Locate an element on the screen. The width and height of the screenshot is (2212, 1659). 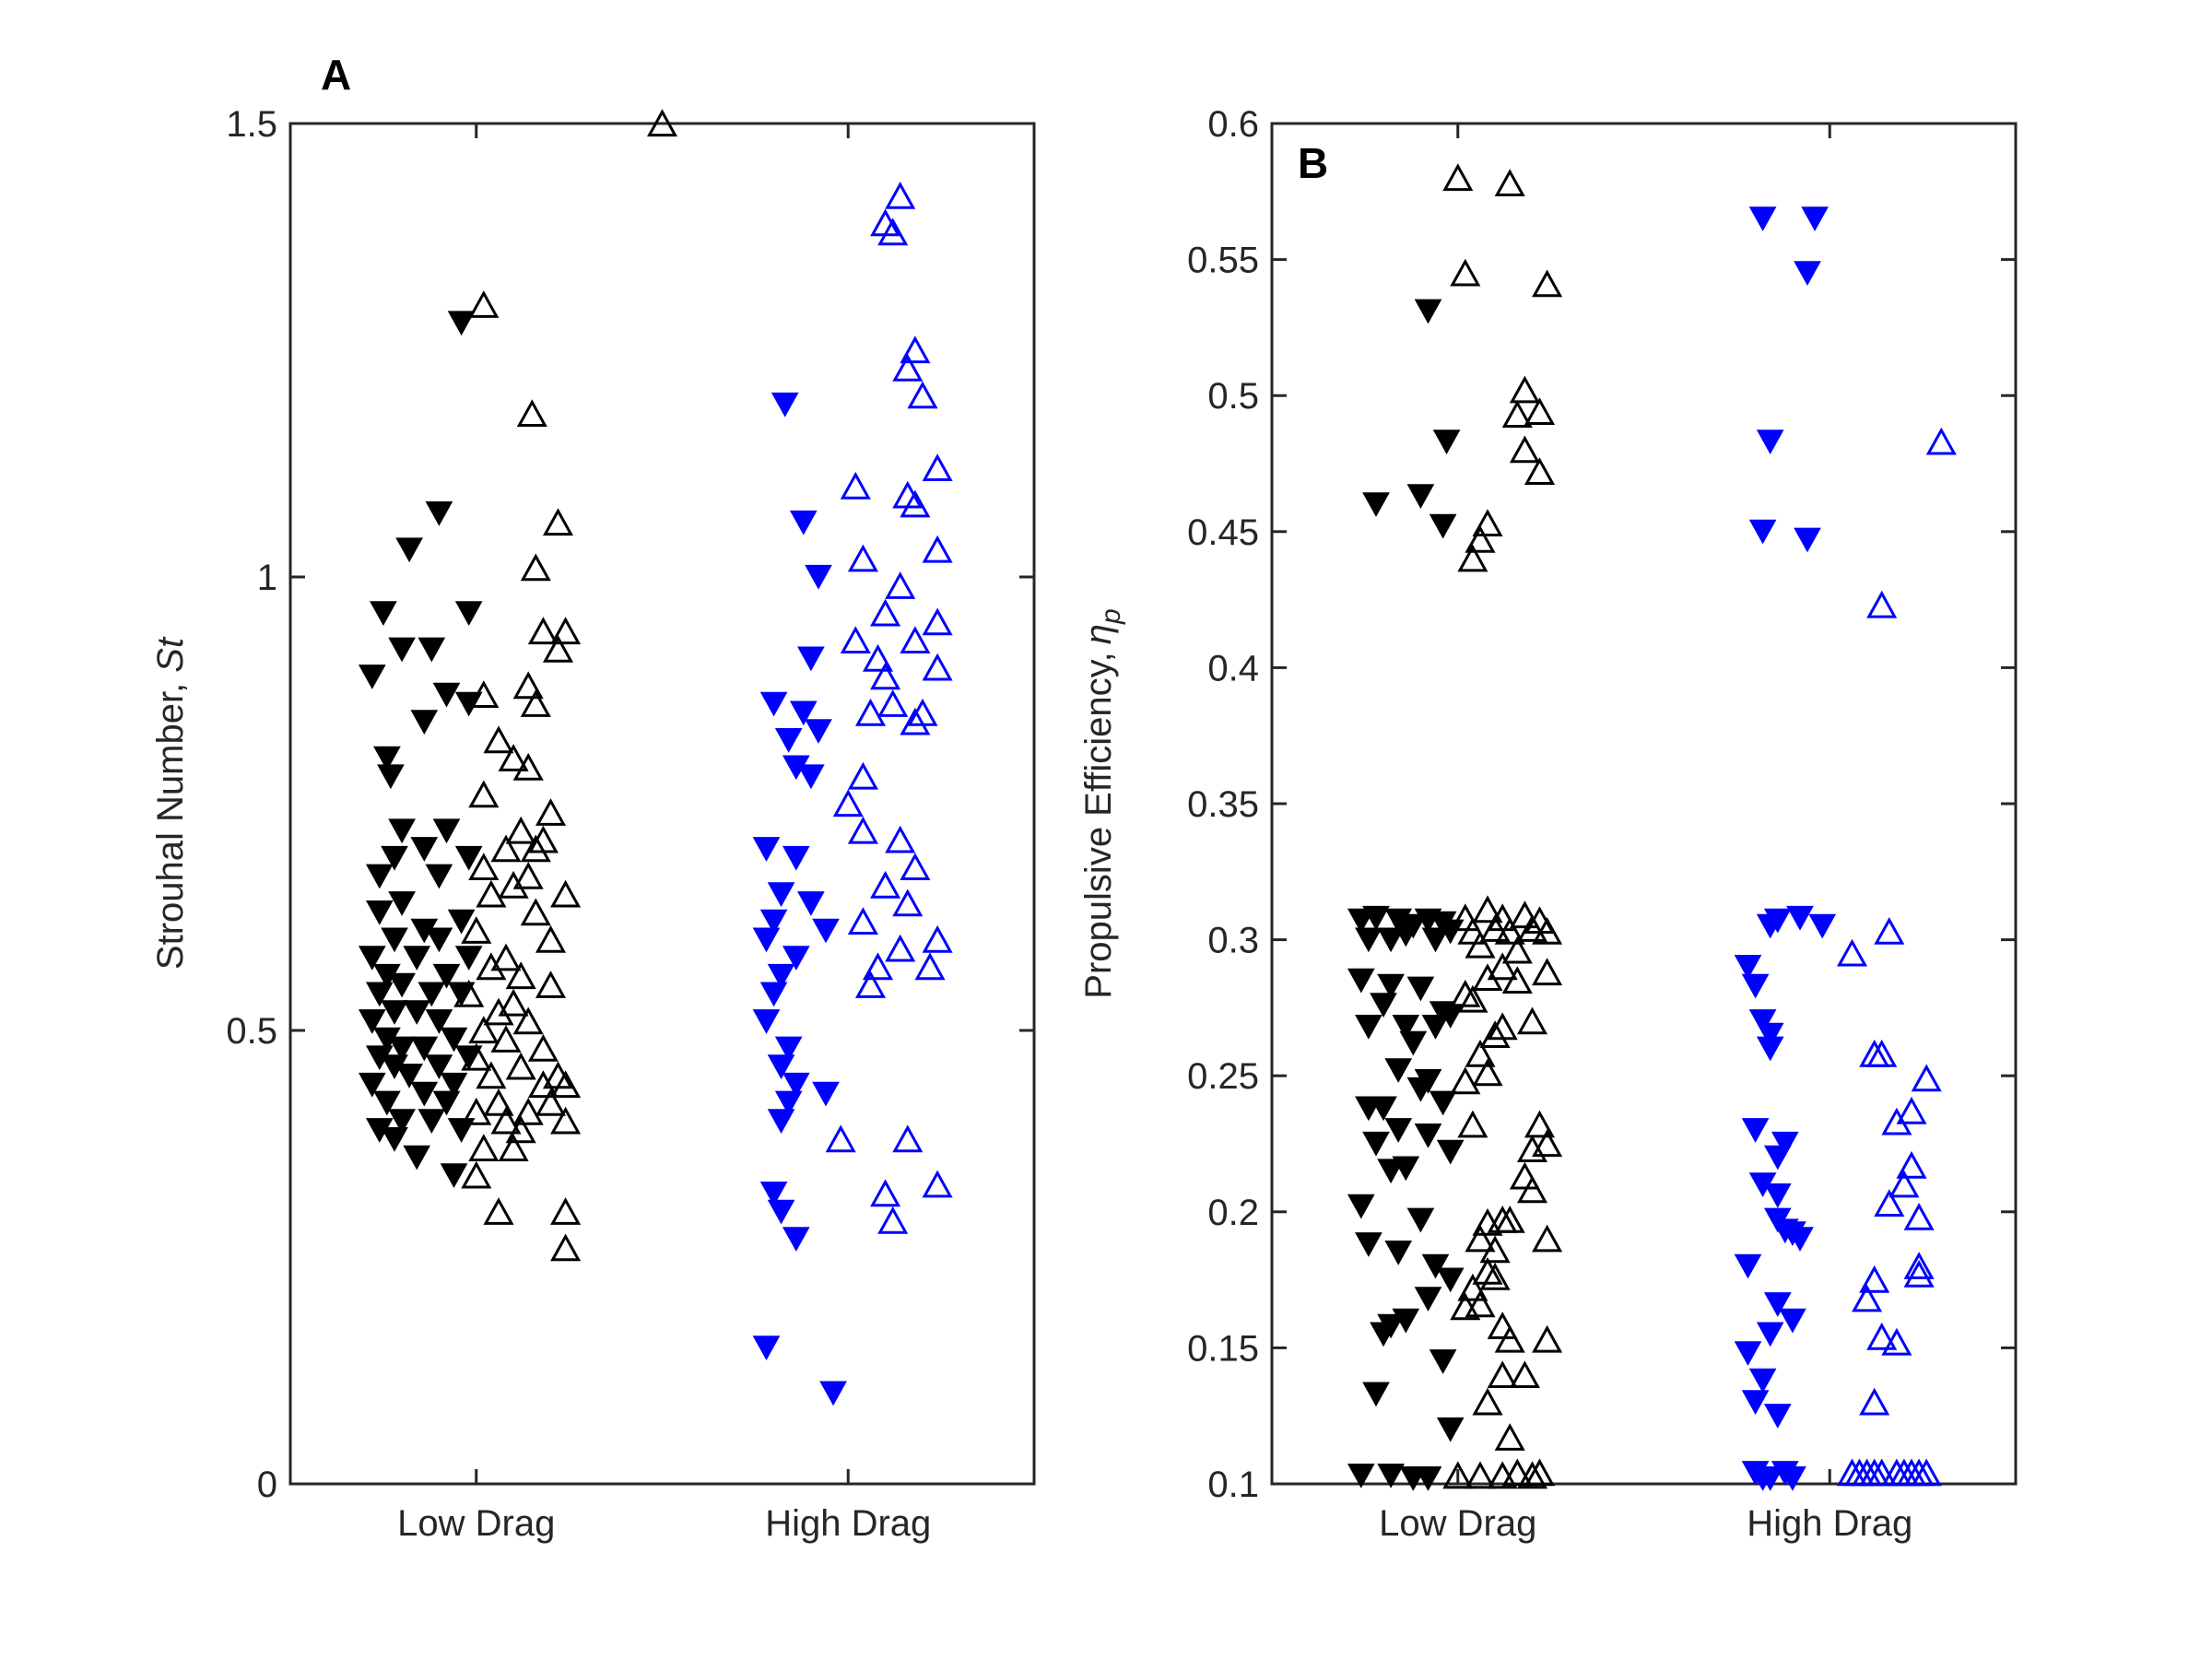
panel-a-letter: A is located at coordinates (336, 75).